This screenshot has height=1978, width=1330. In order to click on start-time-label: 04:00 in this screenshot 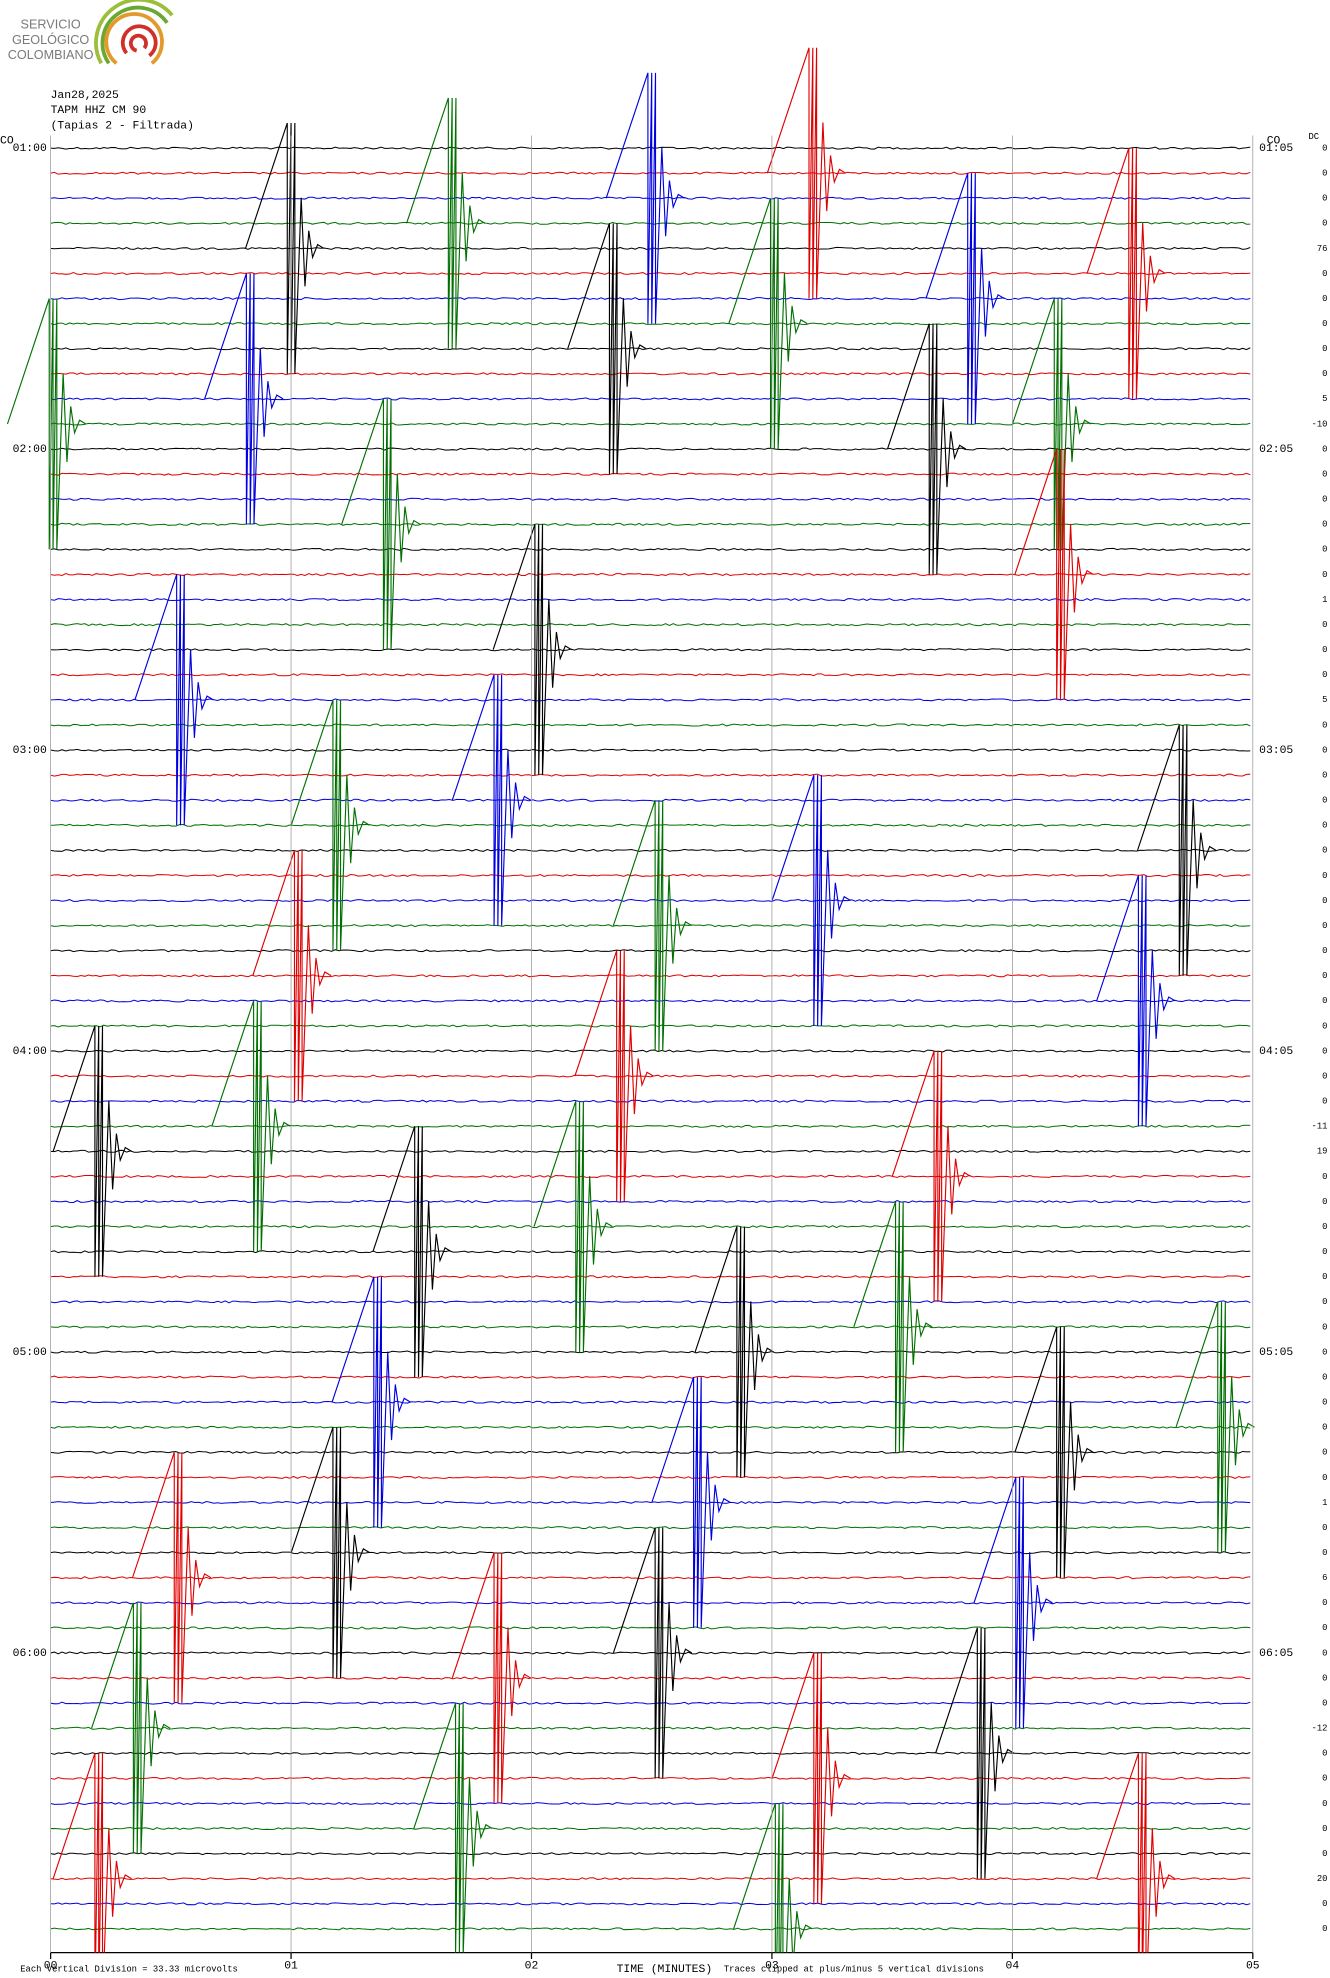, I will do `click(30, 1052)`.